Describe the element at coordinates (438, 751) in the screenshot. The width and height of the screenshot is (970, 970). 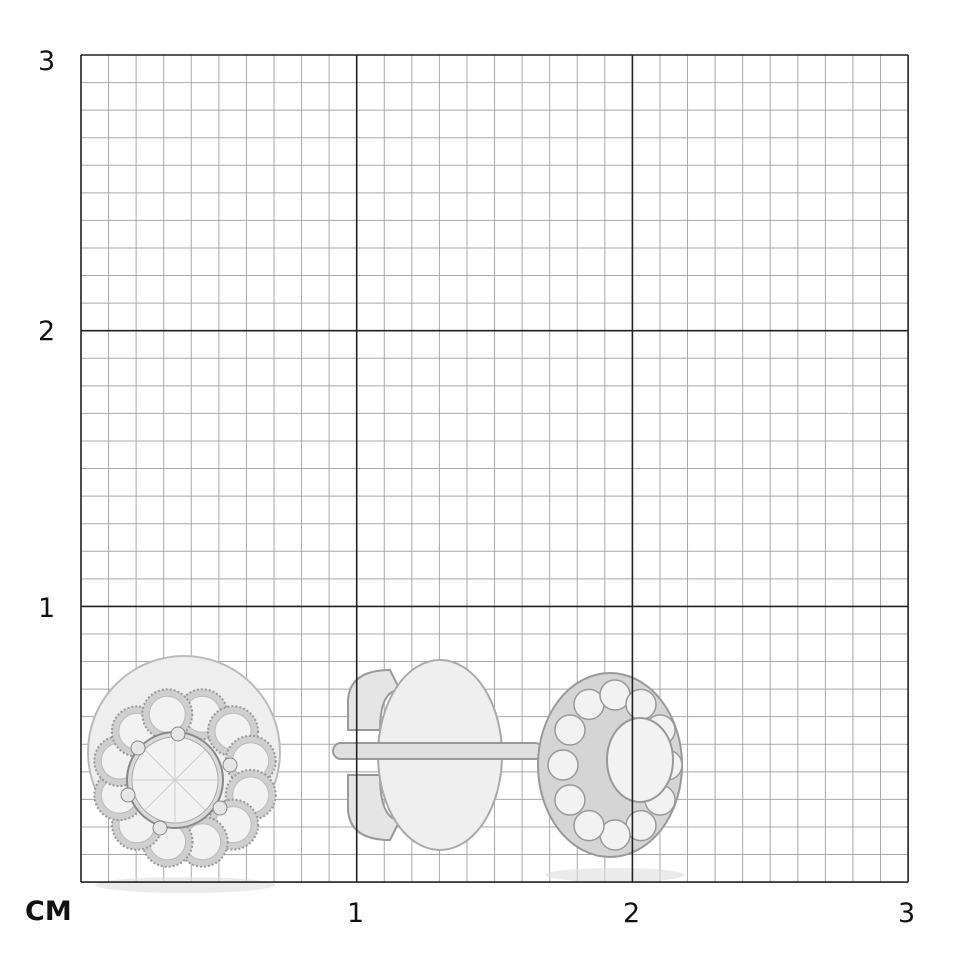
I see `earring-post` at that location.